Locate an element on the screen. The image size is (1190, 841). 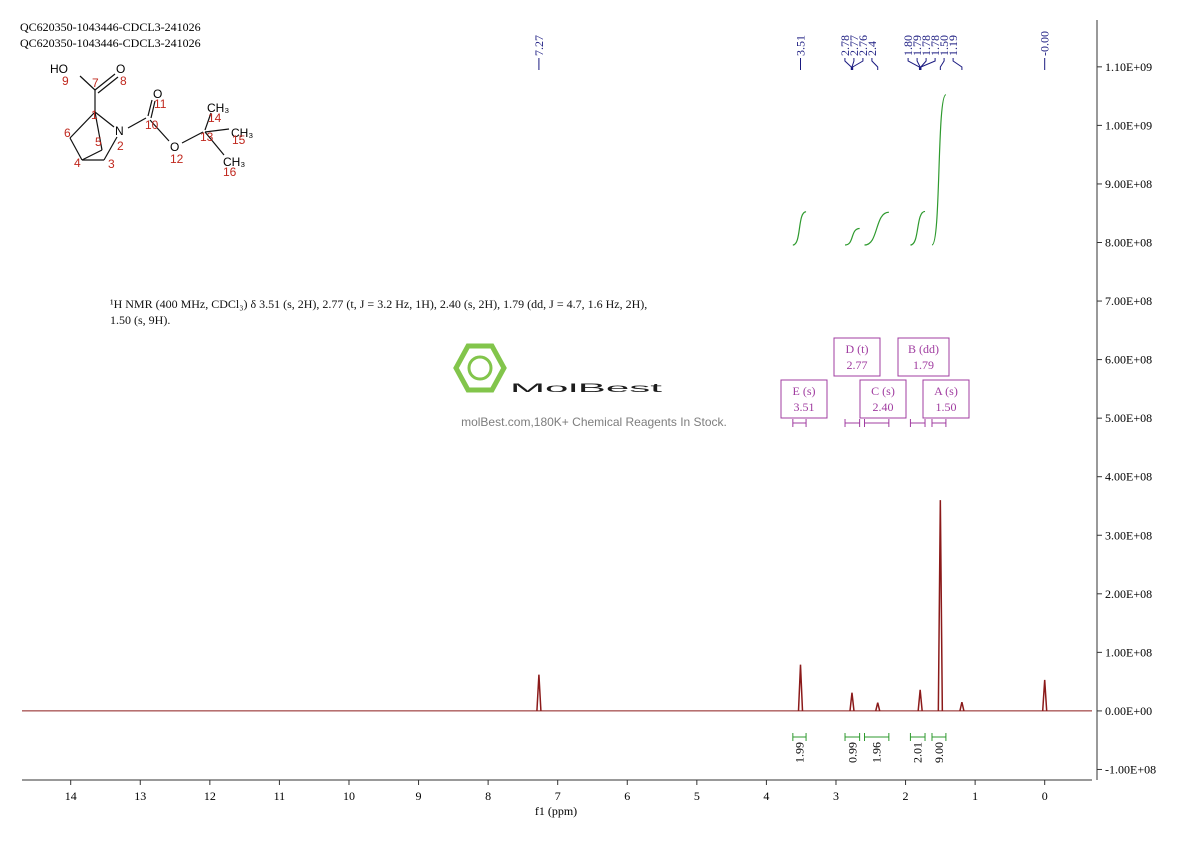
logo-hexagon is located at coordinates (480, 368).